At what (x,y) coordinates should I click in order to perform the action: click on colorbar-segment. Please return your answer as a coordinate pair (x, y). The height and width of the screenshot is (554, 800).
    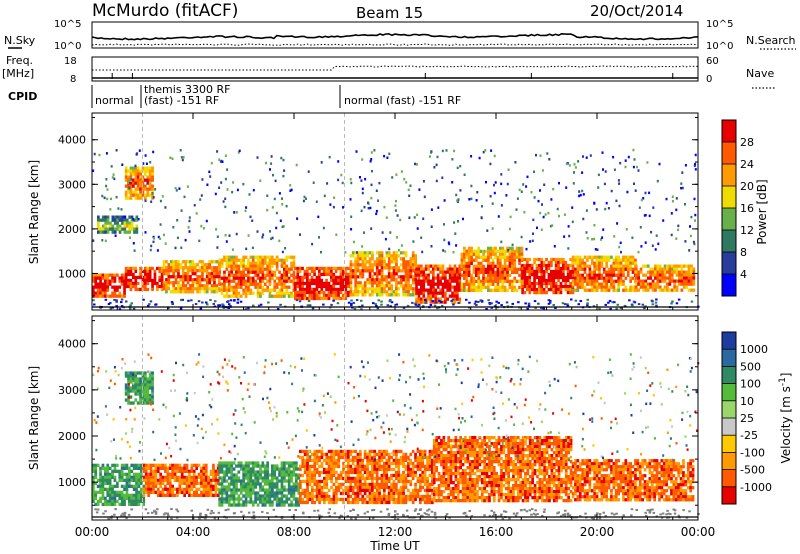
    Looking at the image, I should click on (729, 219).